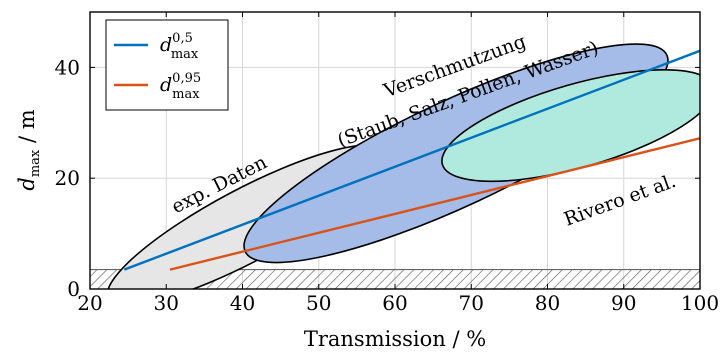 Image resolution: width=723 pixels, height=353 pixels. Describe the element at coordinates (89, 303) in the screenshot. I see `x-tick-label: 20` at that location.